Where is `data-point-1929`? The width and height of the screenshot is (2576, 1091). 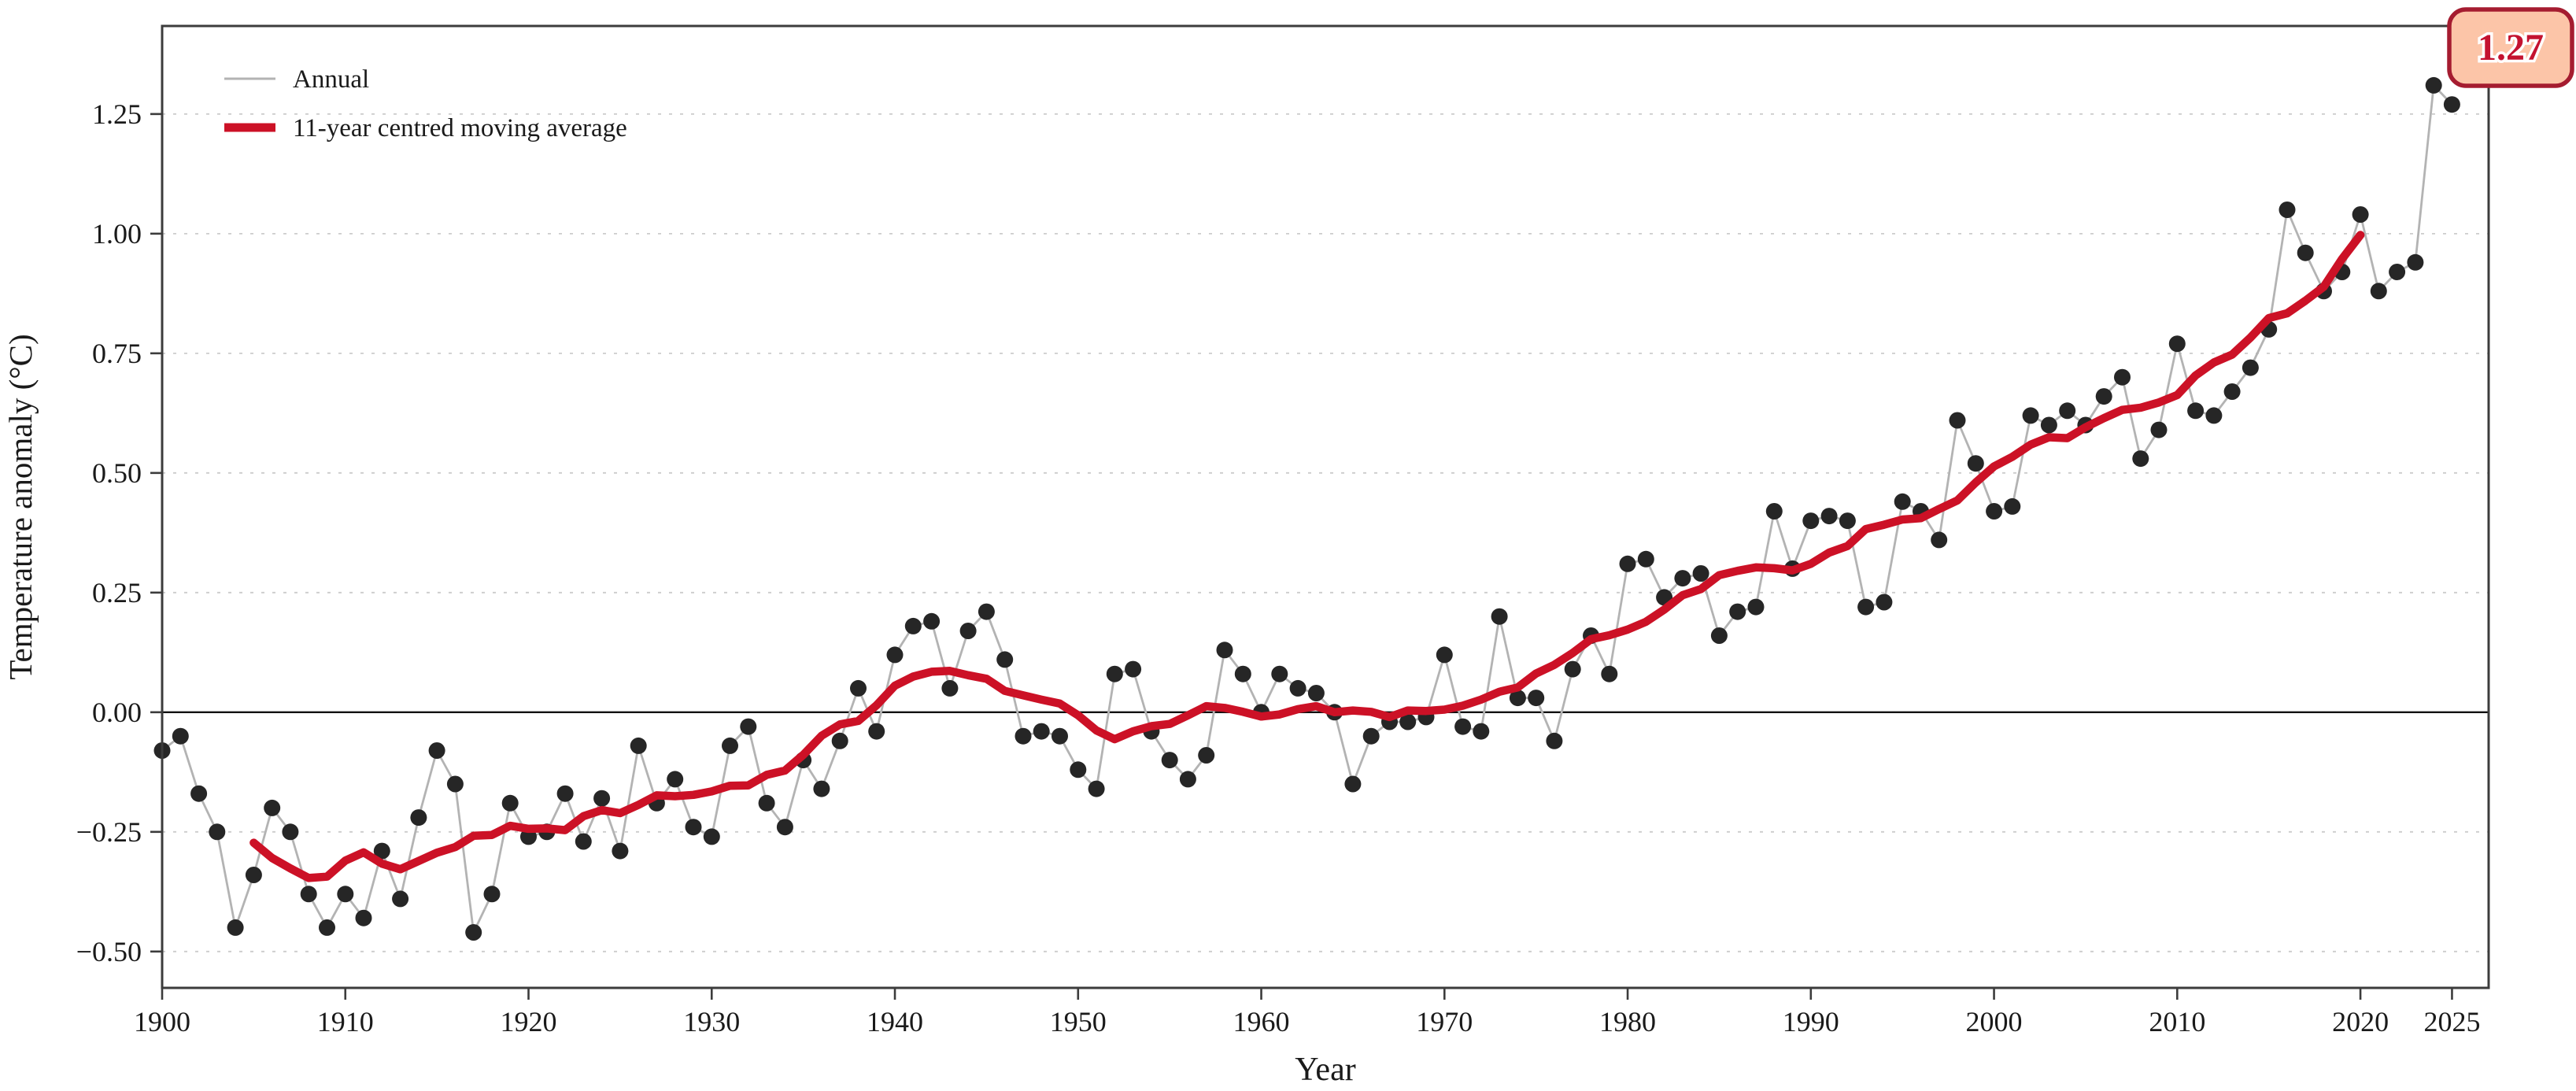 data-point-1929 is located at coordinates (693, 828).